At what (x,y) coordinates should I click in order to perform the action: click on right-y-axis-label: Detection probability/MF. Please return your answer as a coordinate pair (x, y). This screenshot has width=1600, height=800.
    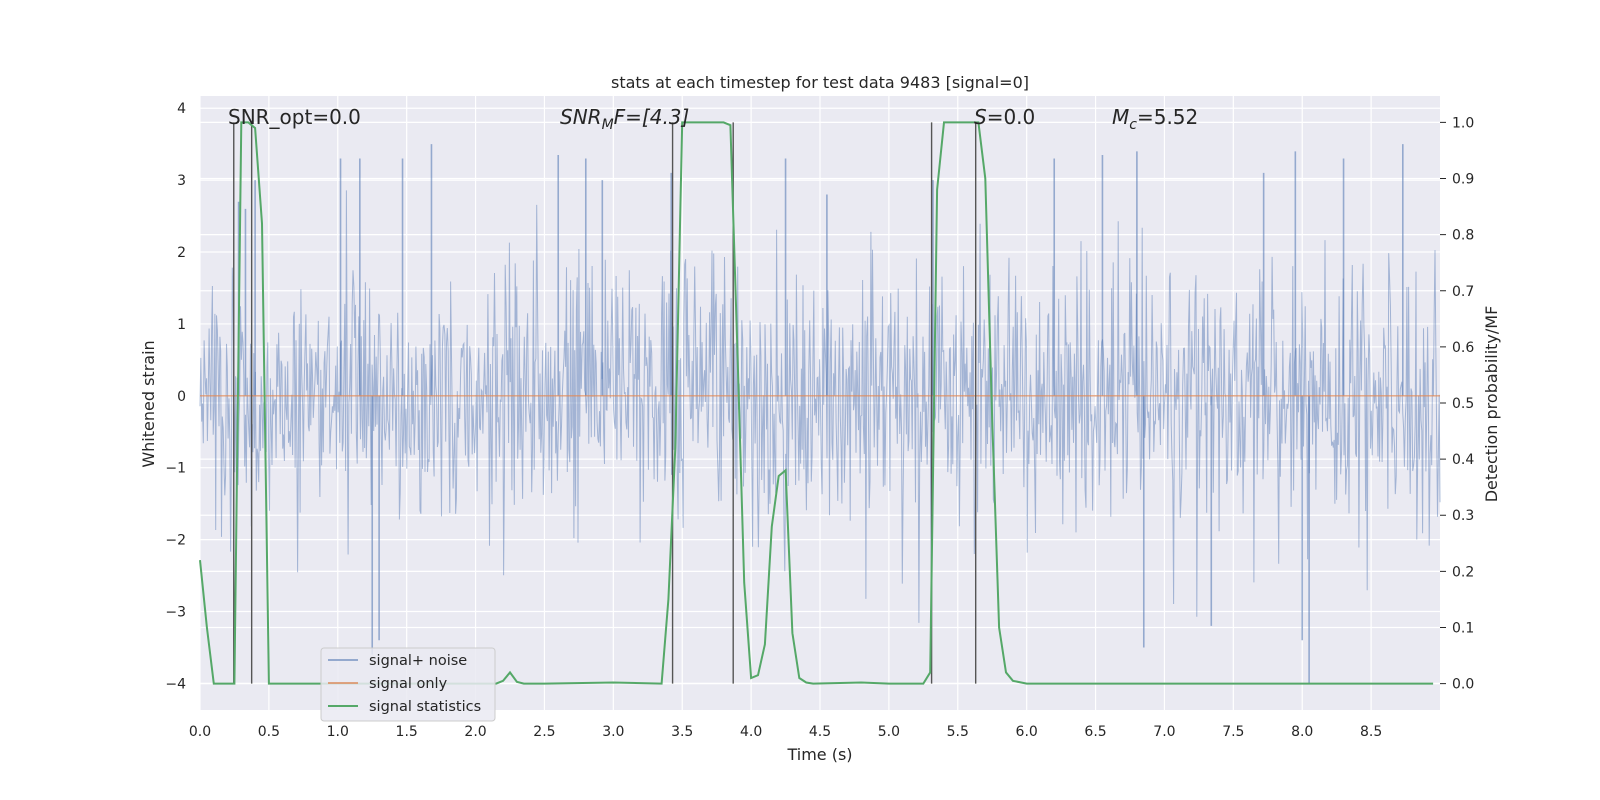
    Looking at the image, I should click on (1491, 404).